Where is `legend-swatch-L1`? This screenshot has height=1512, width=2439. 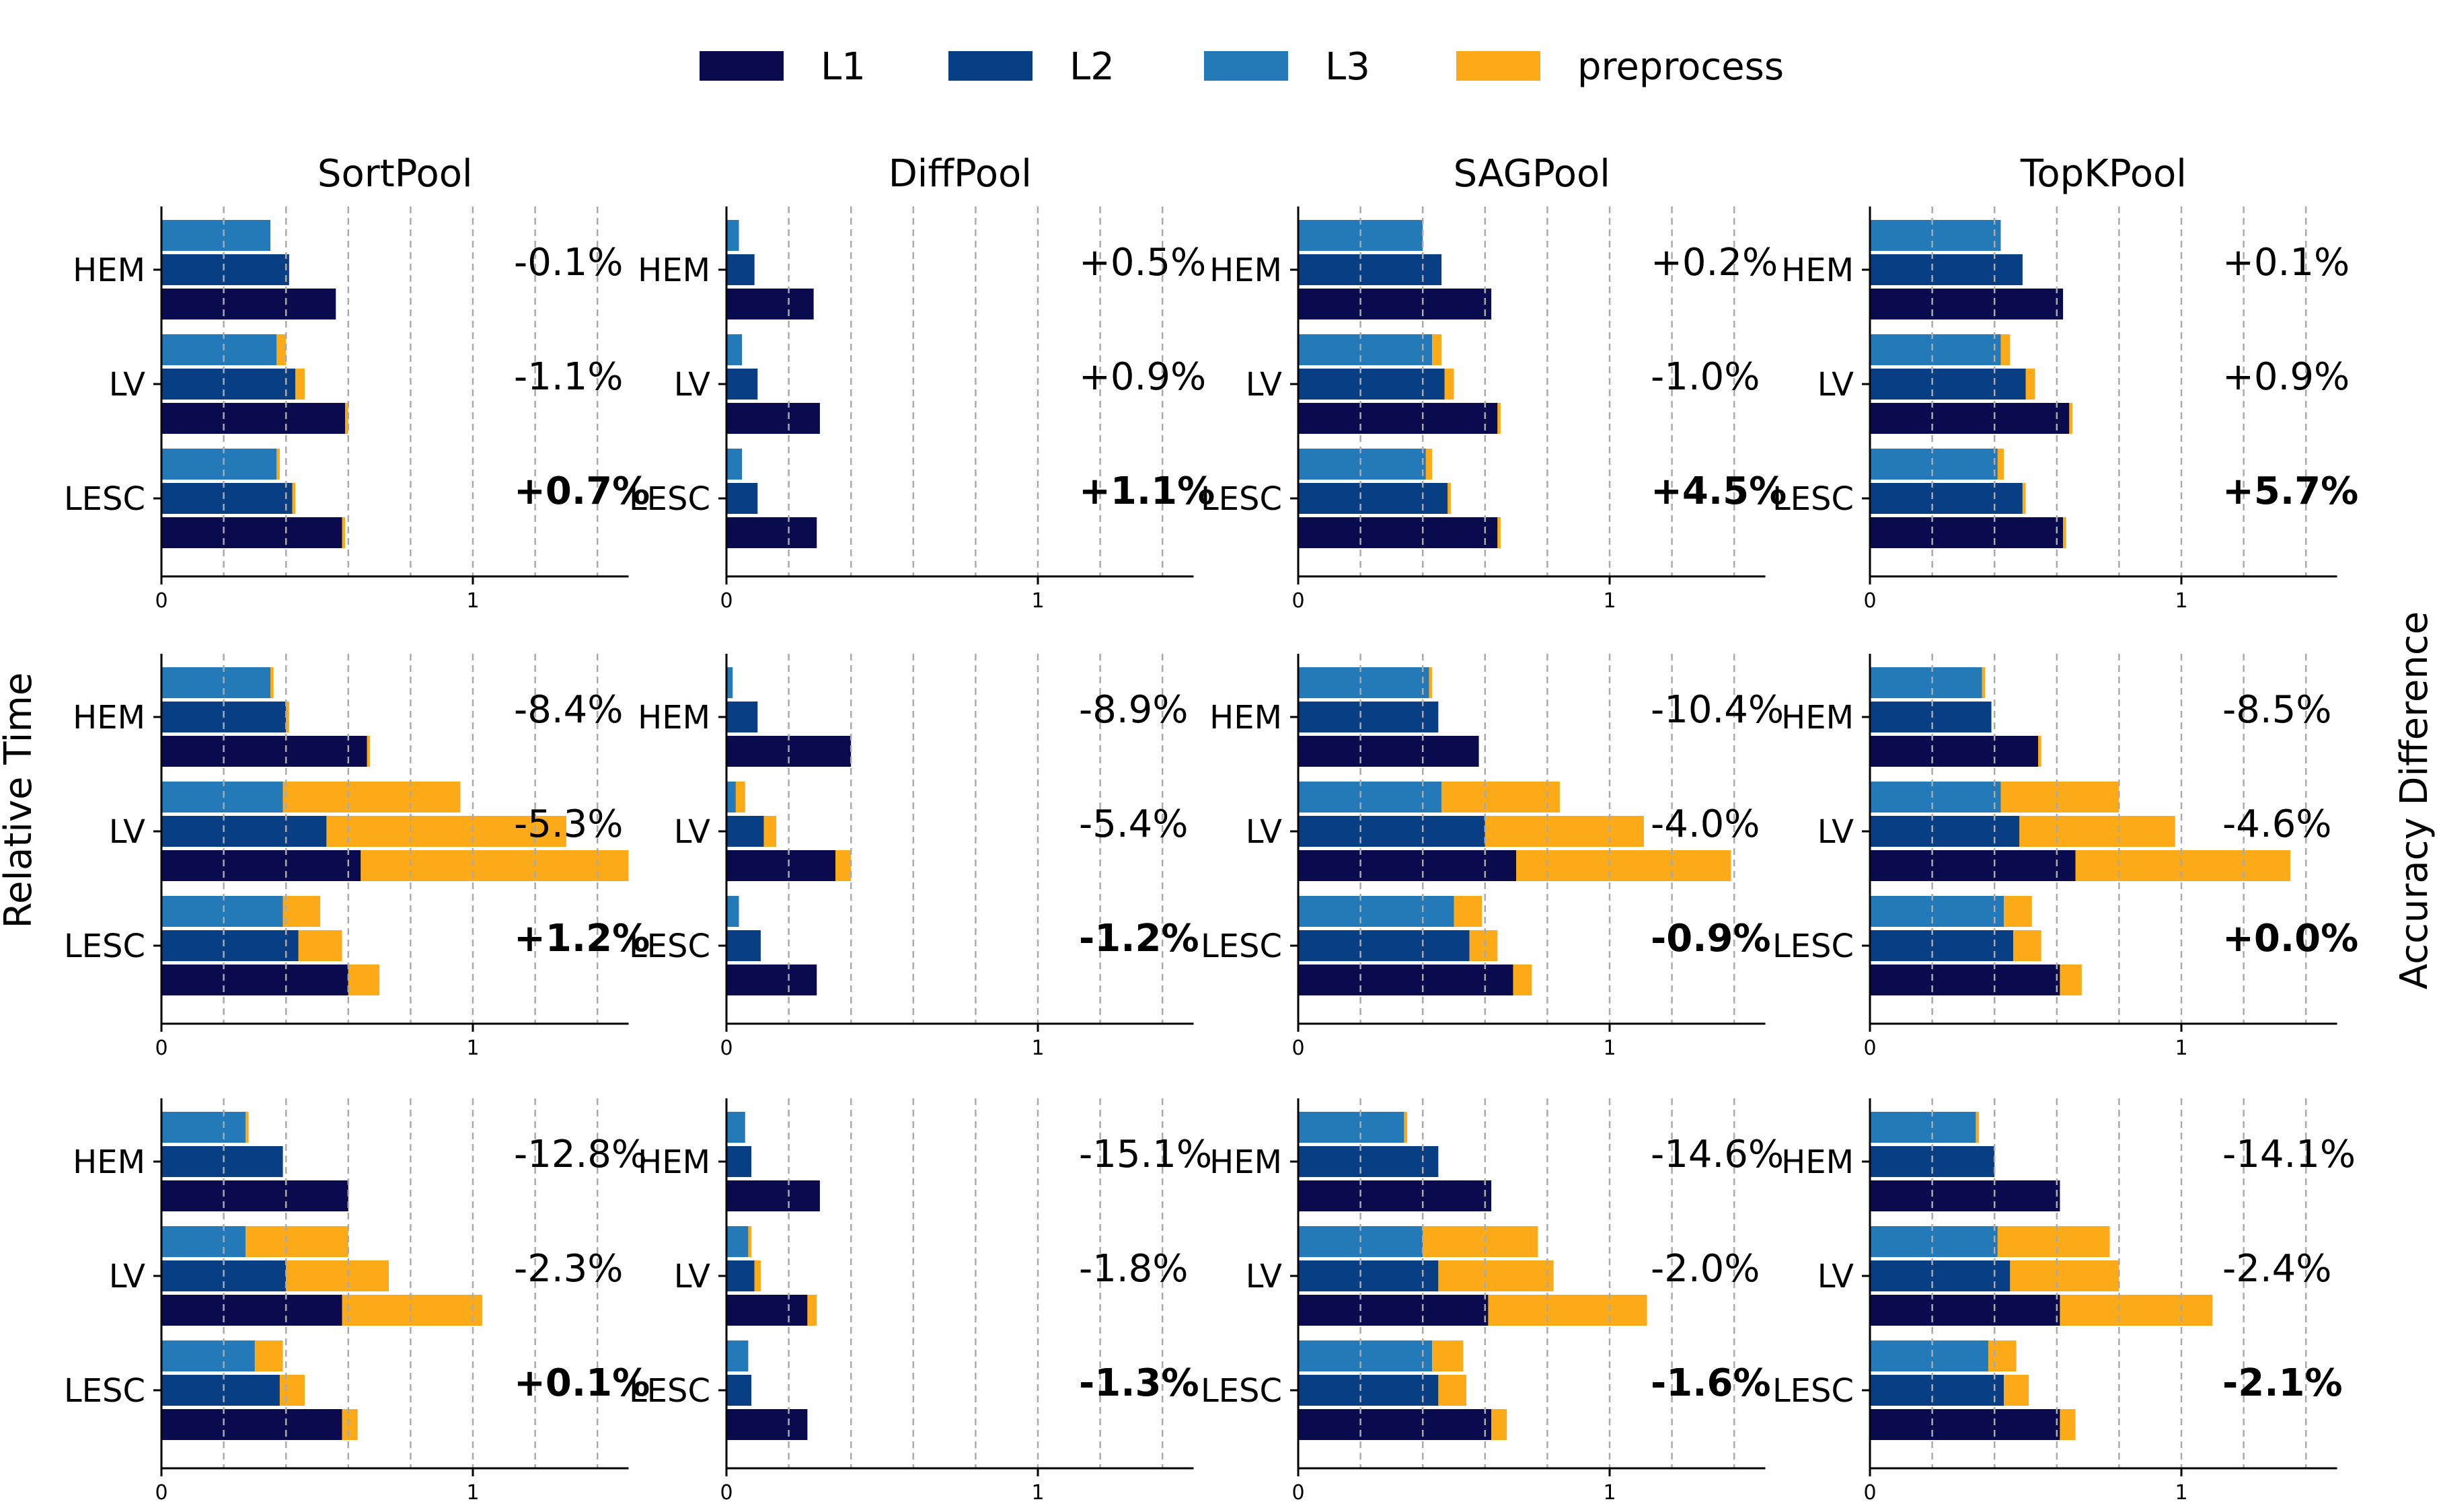
legend-swatch-L1 is located at coordinates (742, 66).